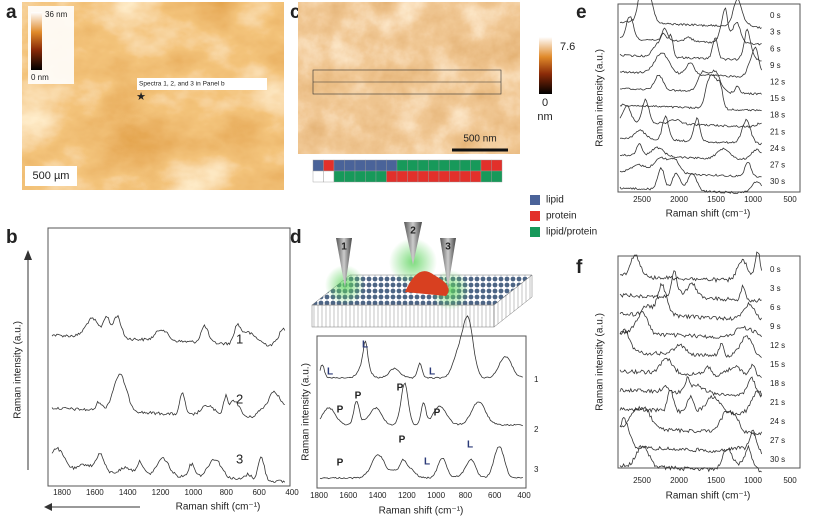  I want to click on panel-label: e, so click(581, 12).